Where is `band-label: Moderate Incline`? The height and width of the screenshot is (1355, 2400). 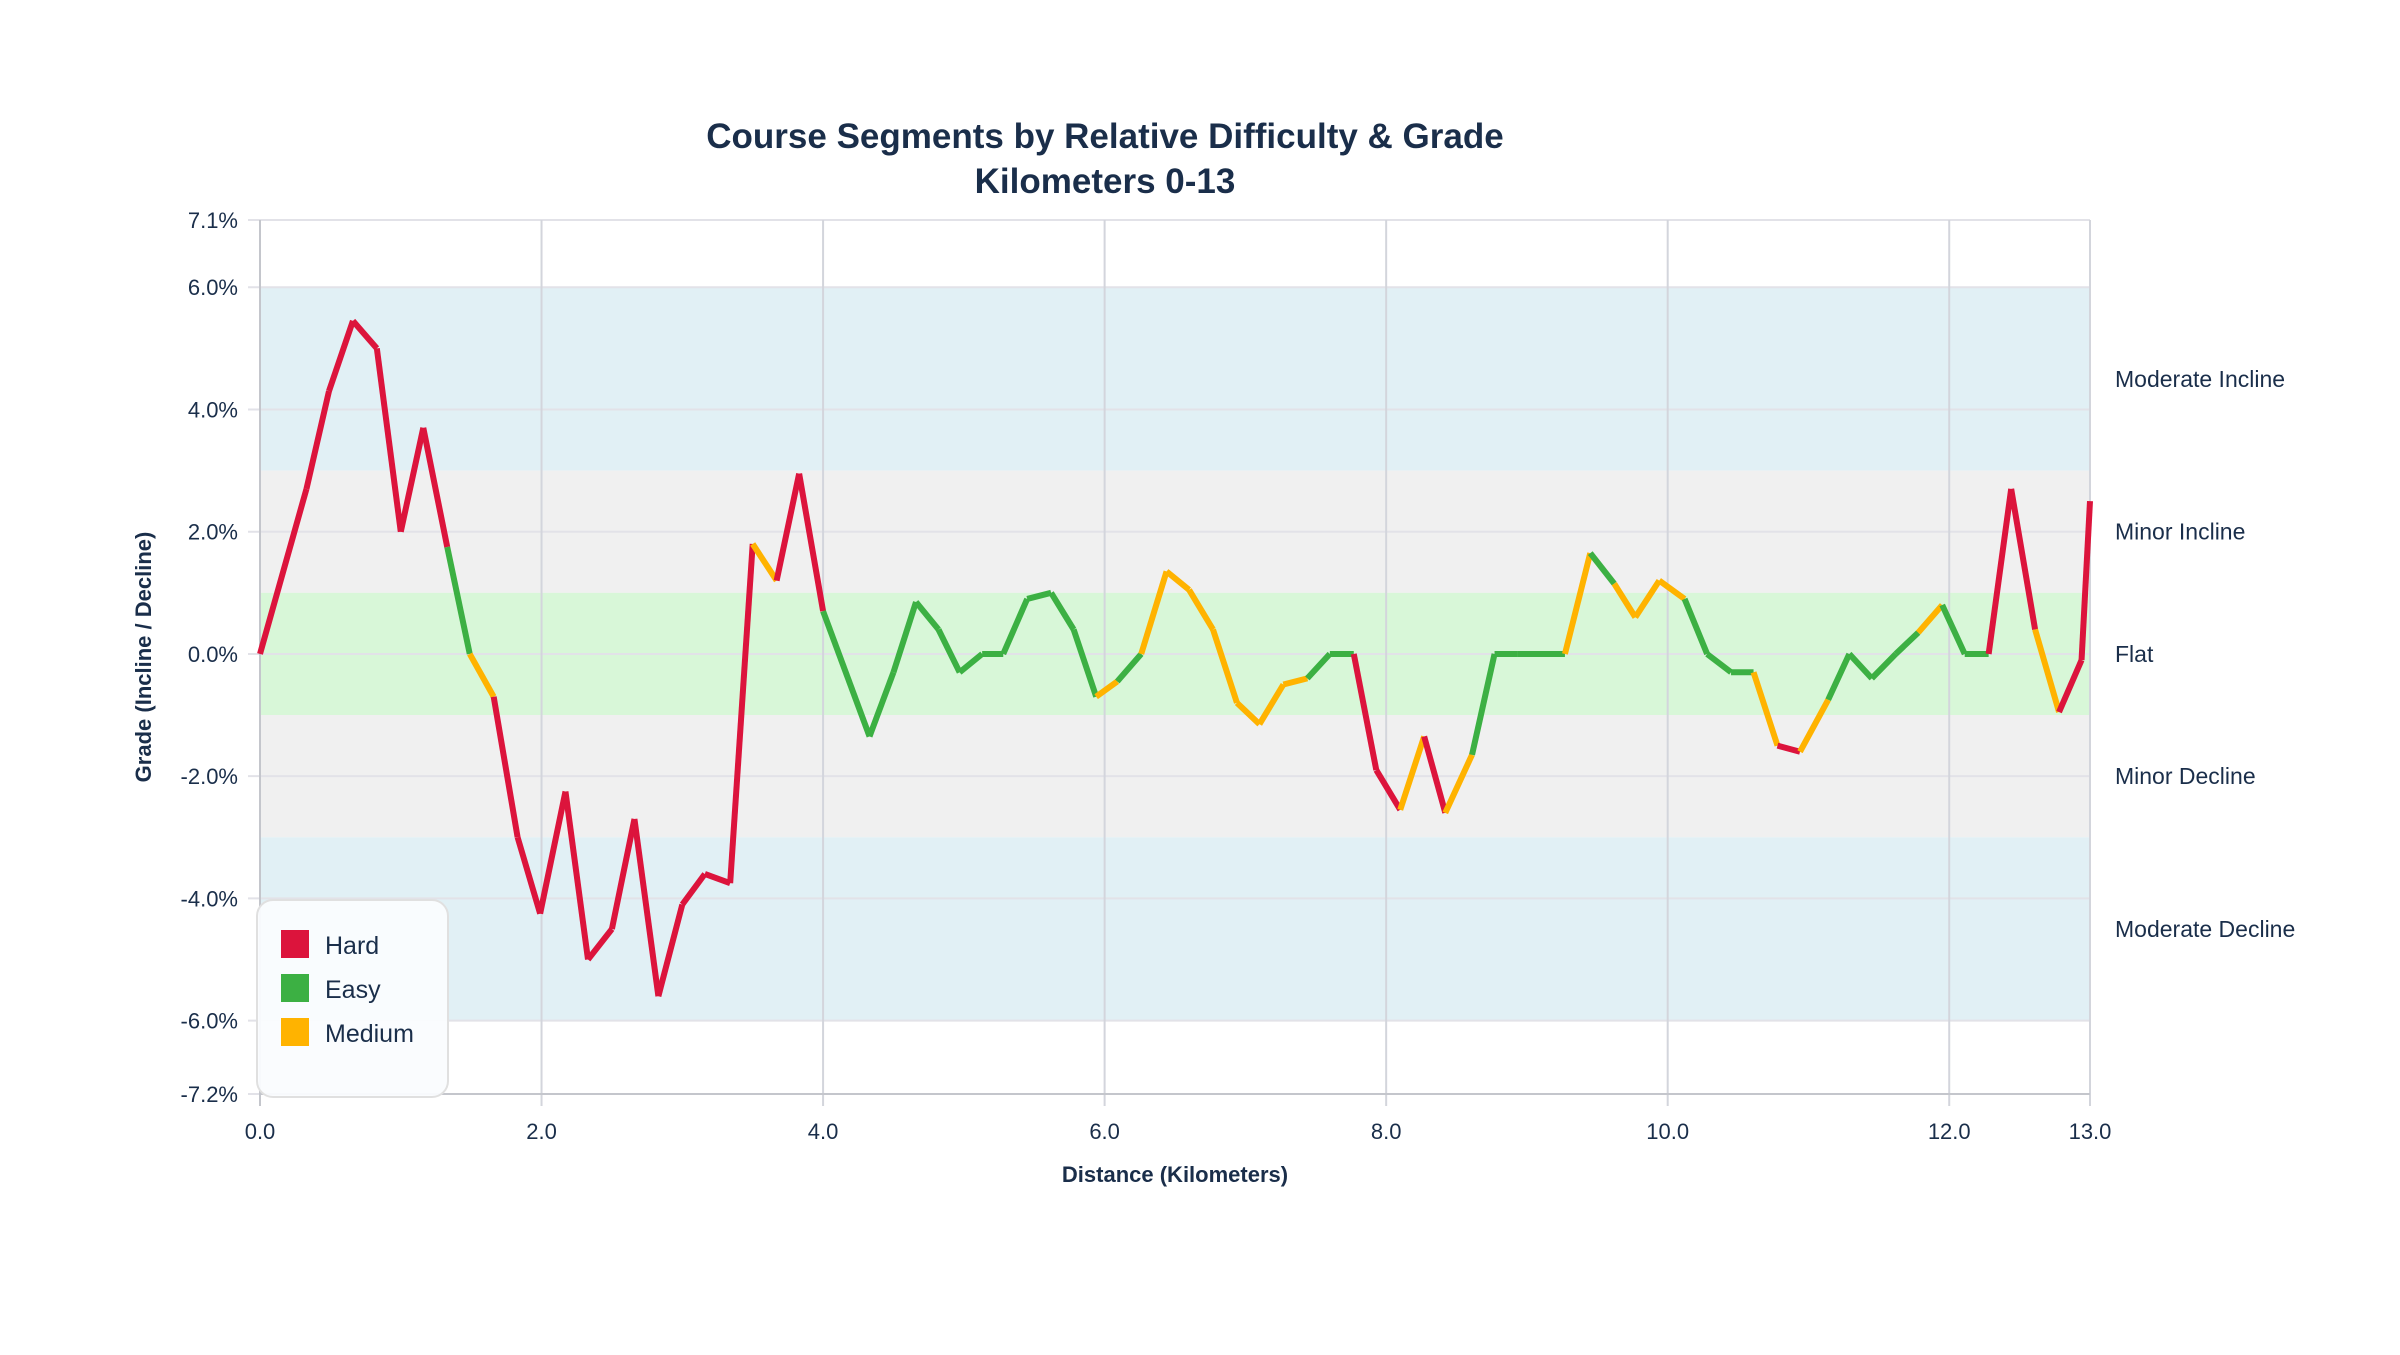 band-label: Moderate Incline is located at coordinates (2200, 379).